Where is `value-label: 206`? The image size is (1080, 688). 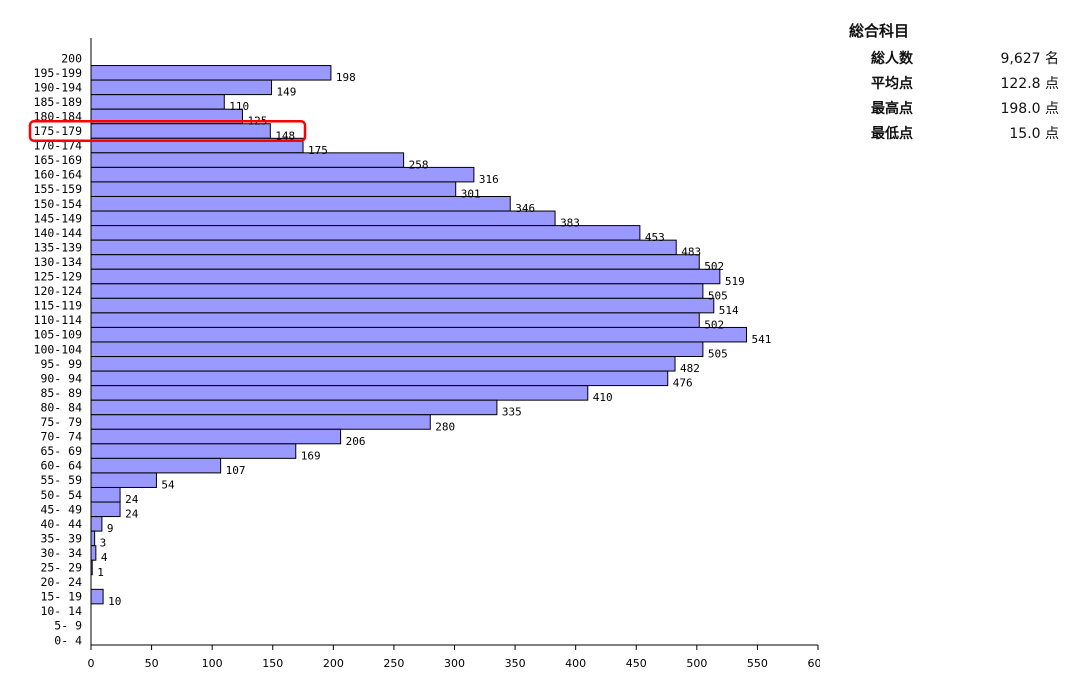 value-label: 206 is located at coordinates (356, 441).